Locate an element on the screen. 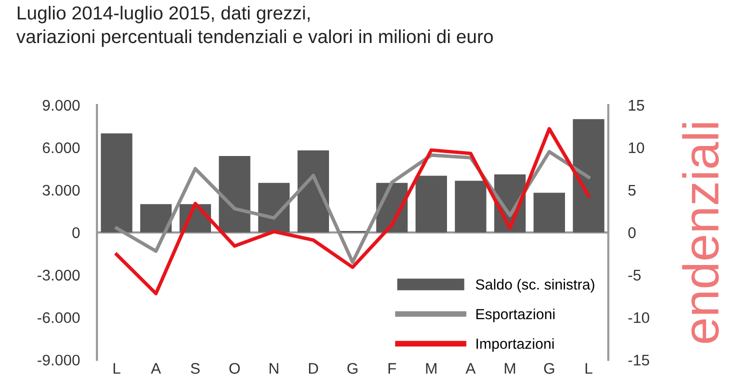 The height and width of the screenshot is (389, 740). x-tick-label: D is located at coordinates (313, 368).